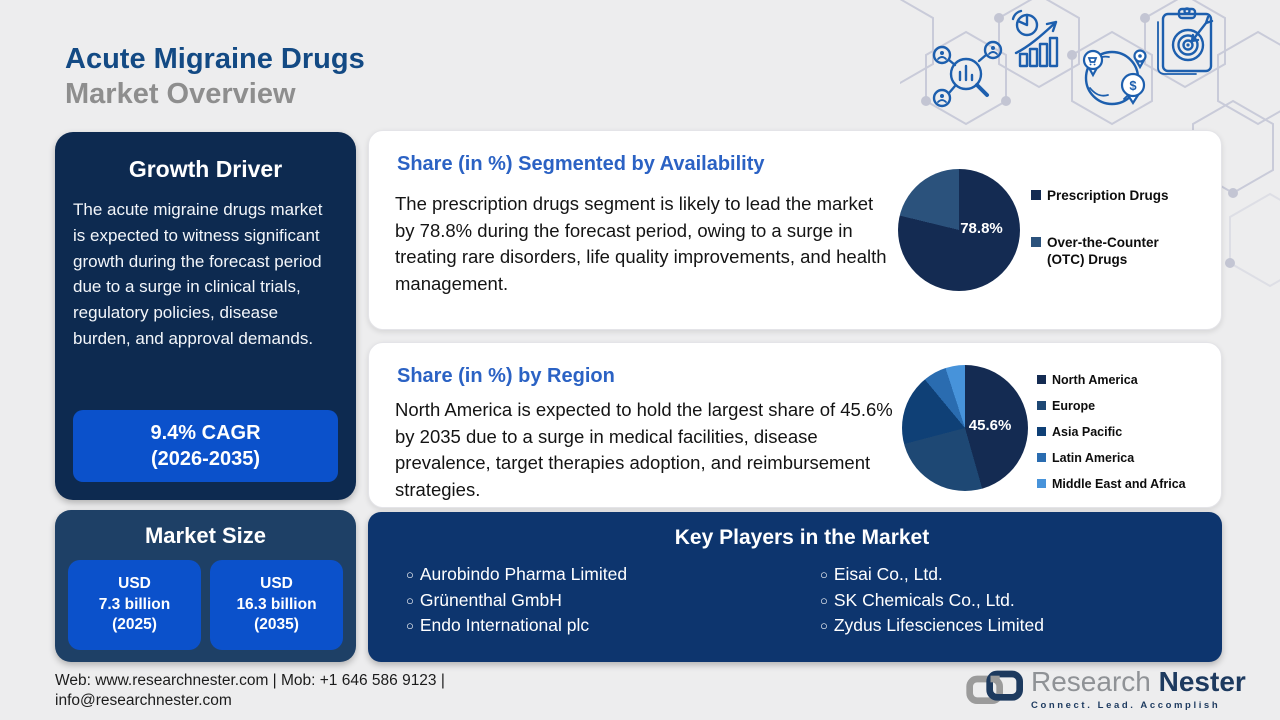  What do you see at coordinates (1009, 575) in the screenshot?
I see `key-player-item: ○ Eisai Co., Ltd.` at bounding box center [1009, 575].